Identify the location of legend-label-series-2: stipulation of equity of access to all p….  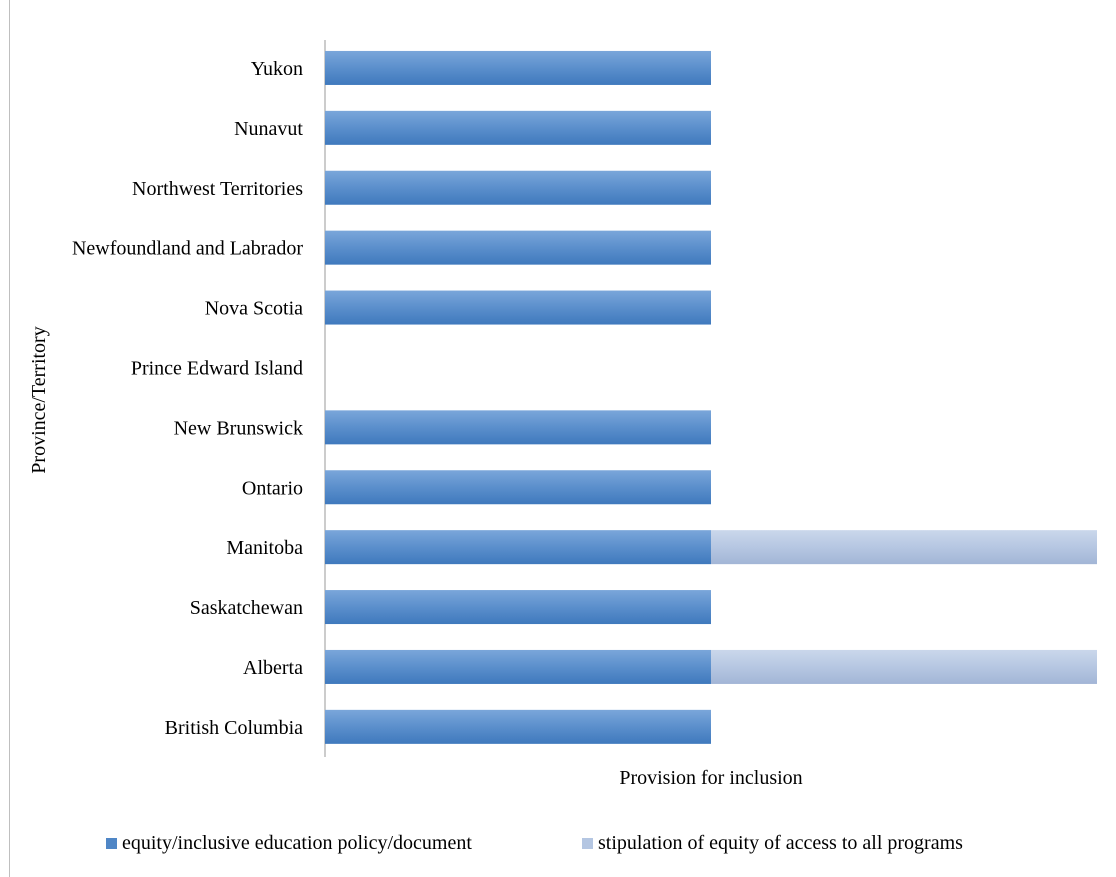
(780, 843).